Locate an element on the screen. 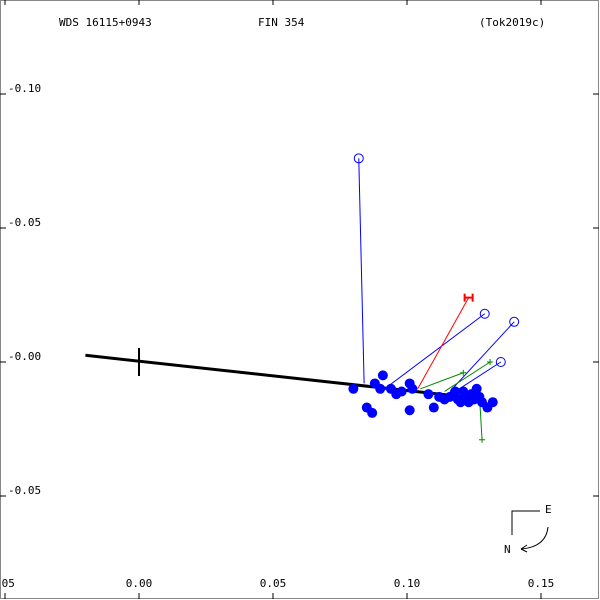 This screenshot has width=600, height=600. x-tick-label: 0.05 is located at coordinates (273, 583).